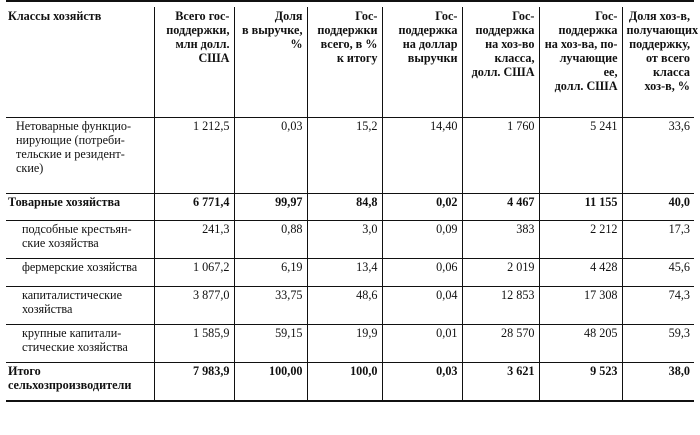 The width and height of the screenshot is (700, 435). I want to click on table-cell: 0,01, so click(421, 343).